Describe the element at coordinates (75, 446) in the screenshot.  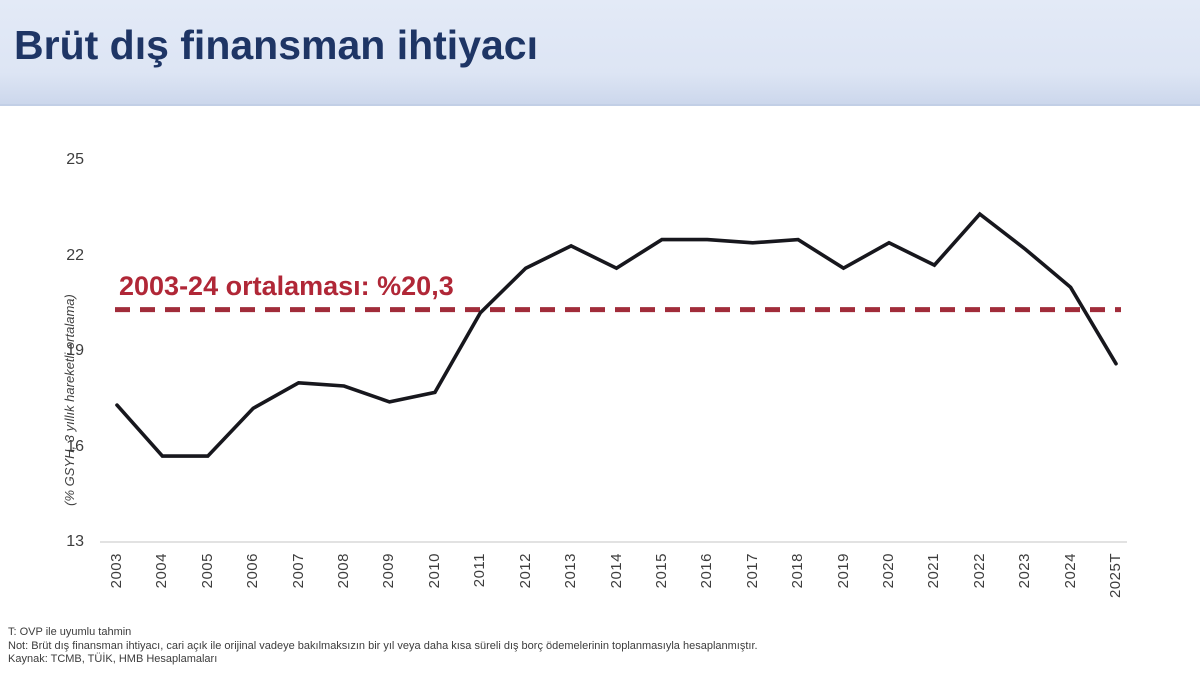
I see `y-tick-label: 16` at that location.